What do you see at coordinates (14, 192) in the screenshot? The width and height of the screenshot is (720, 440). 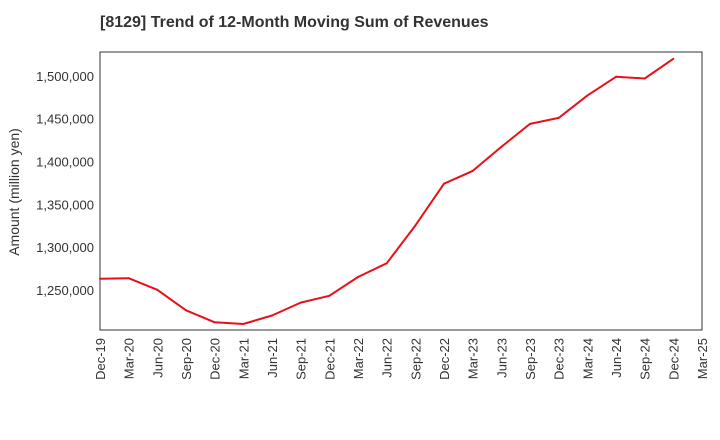 I see `y-axis-label: Amount (million yen)` at bounding box center [14, 192].